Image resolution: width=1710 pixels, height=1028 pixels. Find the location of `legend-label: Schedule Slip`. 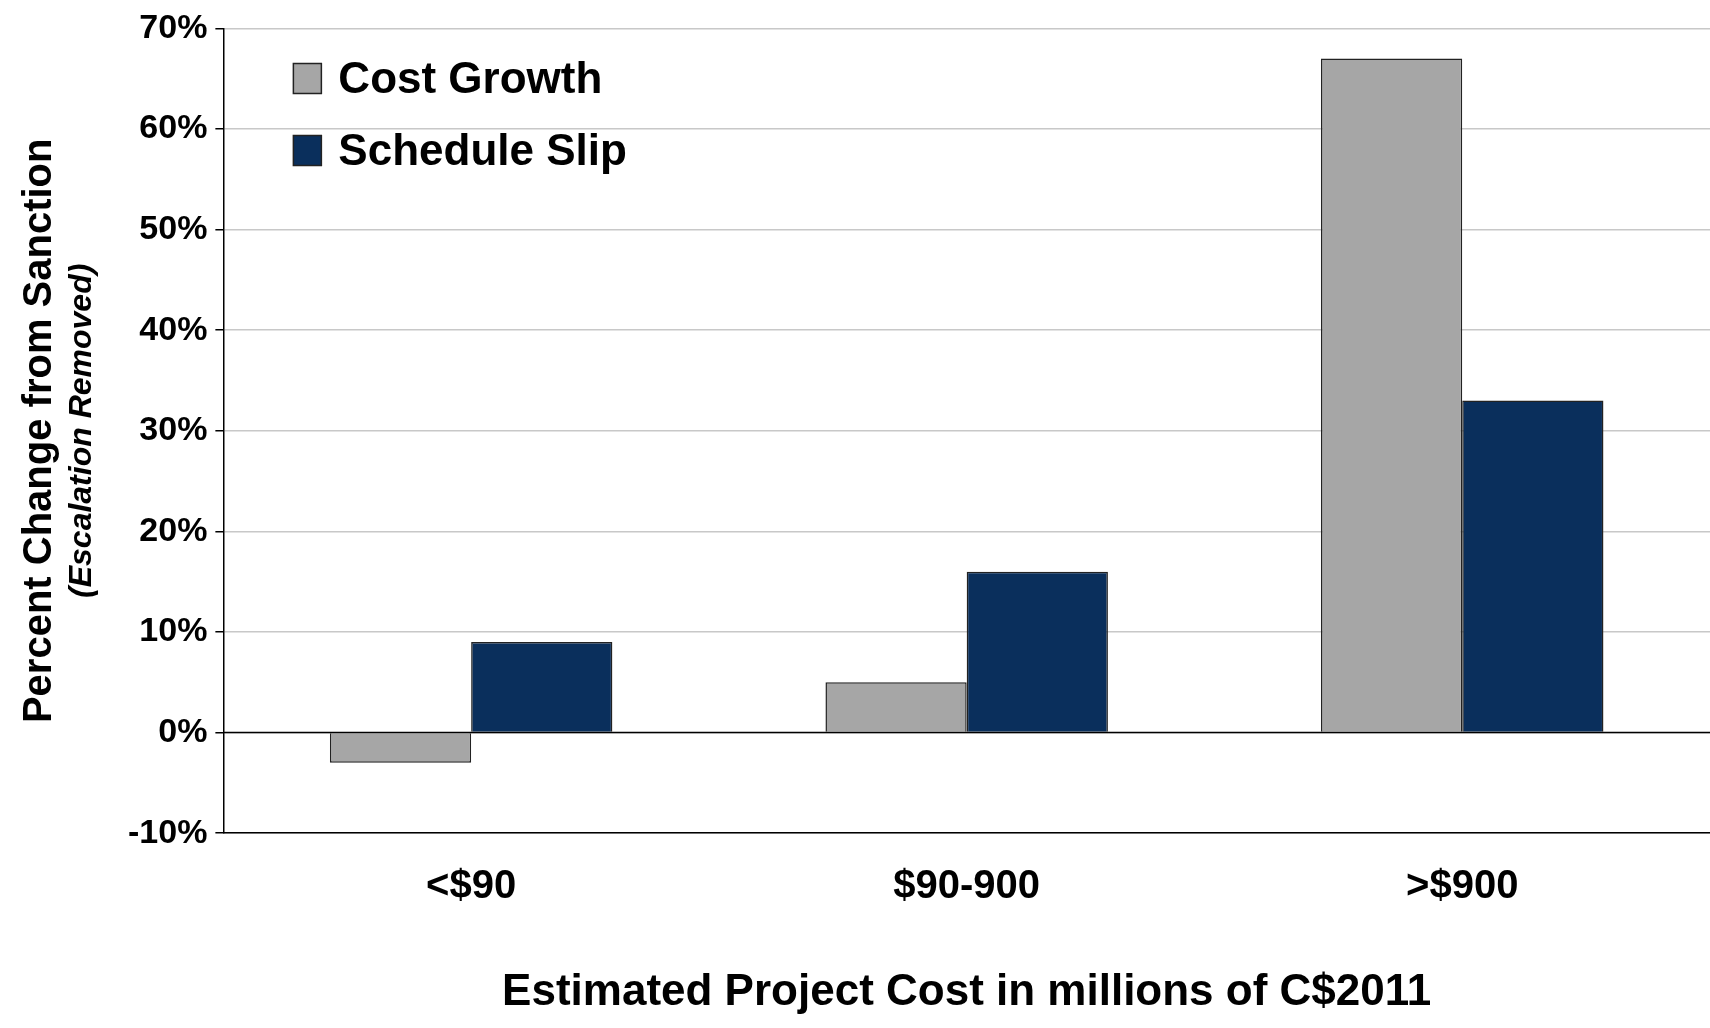

legend-label: Schedule Slip is located at coordinates (482, 149).